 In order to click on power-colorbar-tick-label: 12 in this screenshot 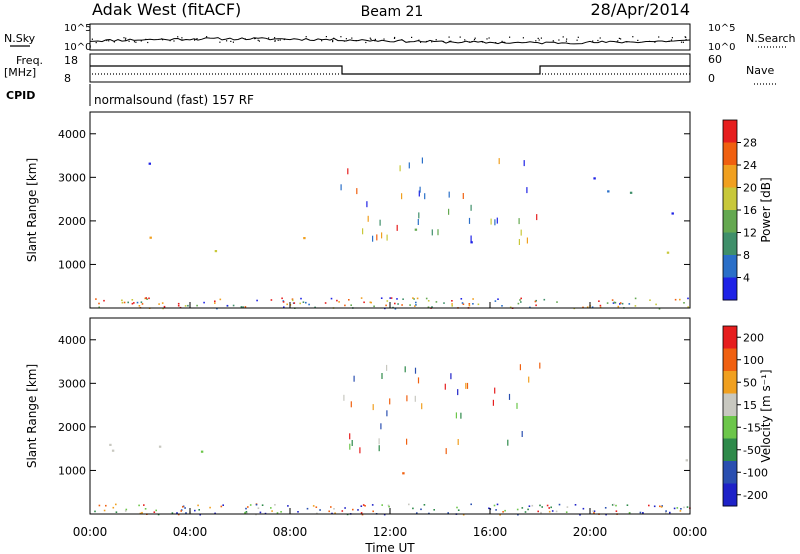, I will do `click(750, 233)`.